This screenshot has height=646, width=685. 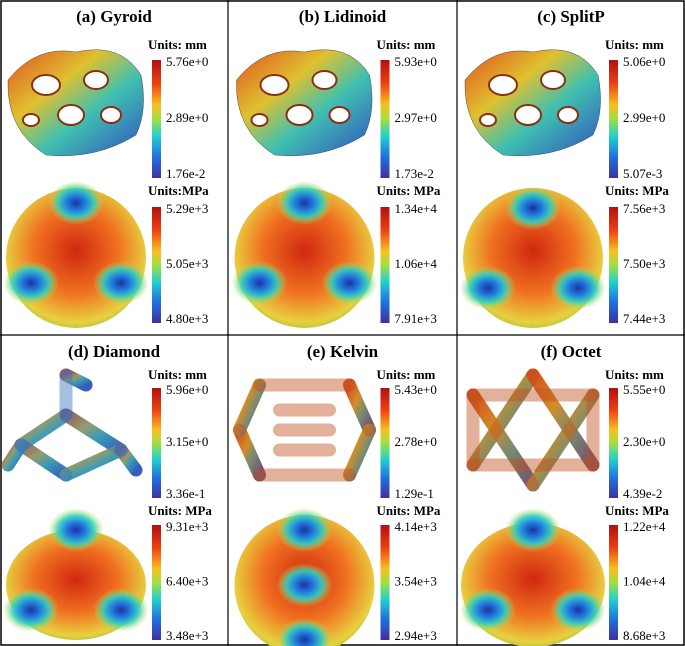 What do you see at coordinates (187, 61) in the screenshot?
I see `colorbar-label: 5.76e+0` at bounding box center [187, 61].